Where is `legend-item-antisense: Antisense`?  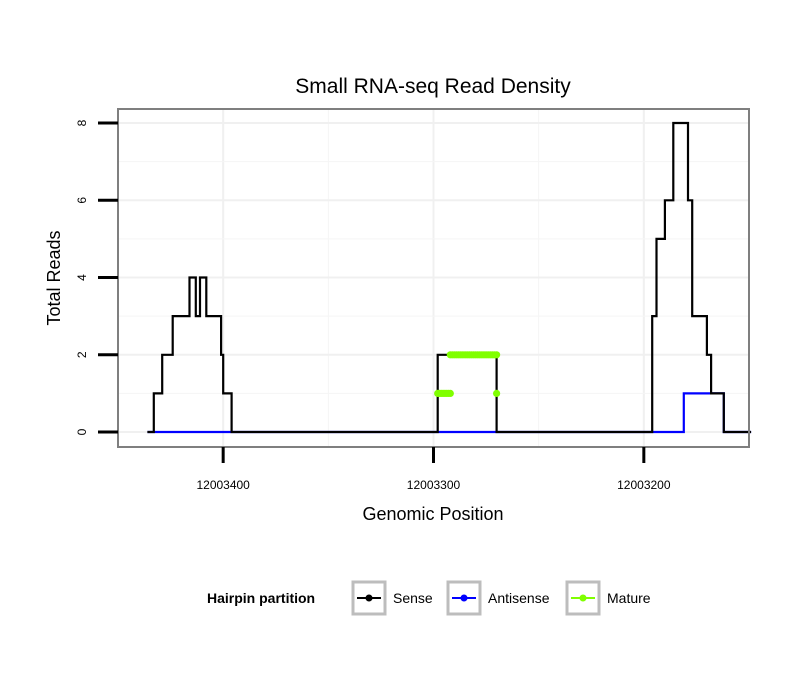 legend-item-antisense: Antisense is located at coordinates (498, 598).